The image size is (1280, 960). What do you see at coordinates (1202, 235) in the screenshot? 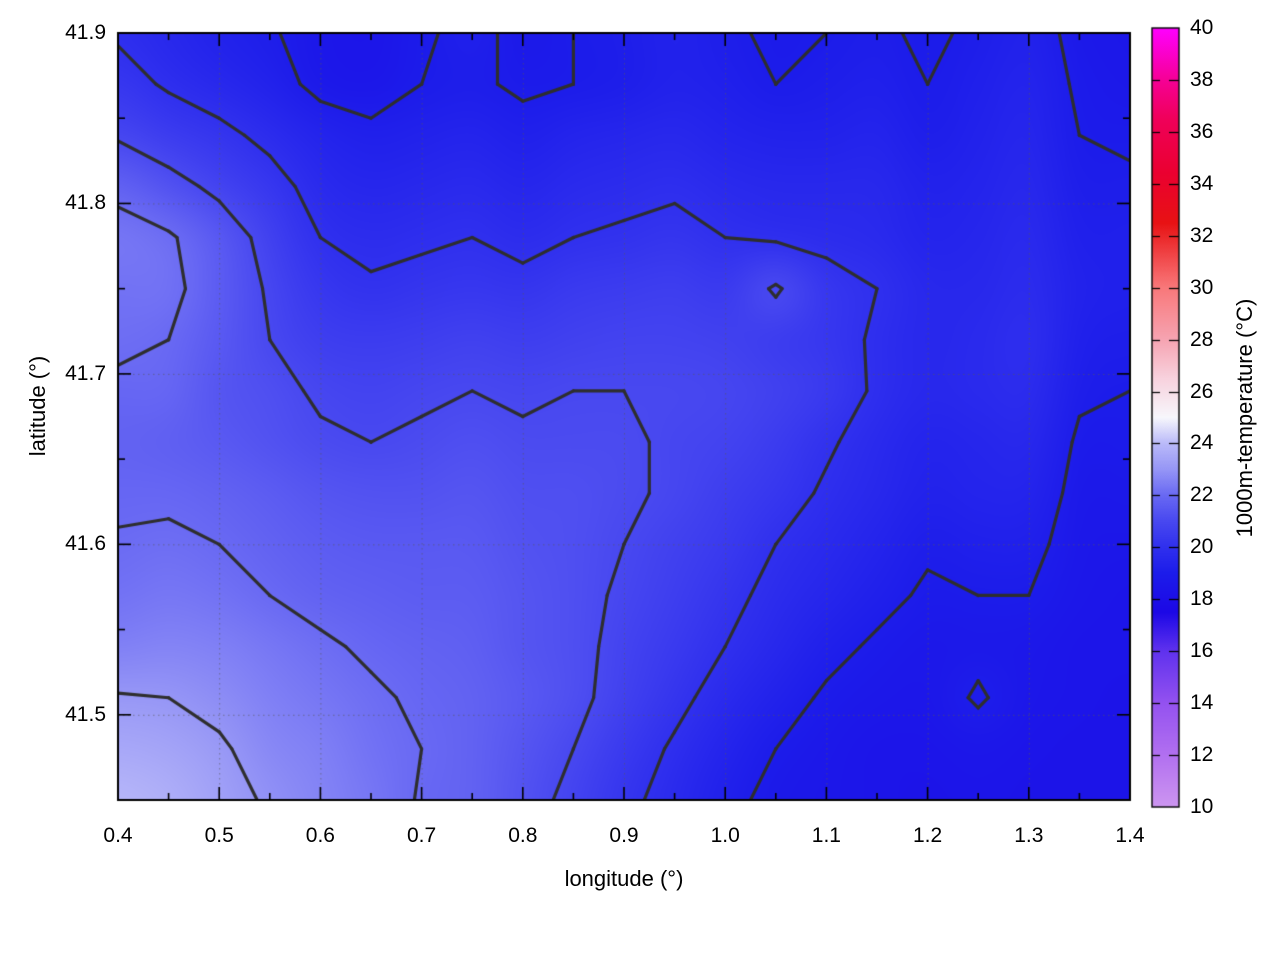
I see `colorbar-tick-label: 32` at bounding box center [1202, 235].